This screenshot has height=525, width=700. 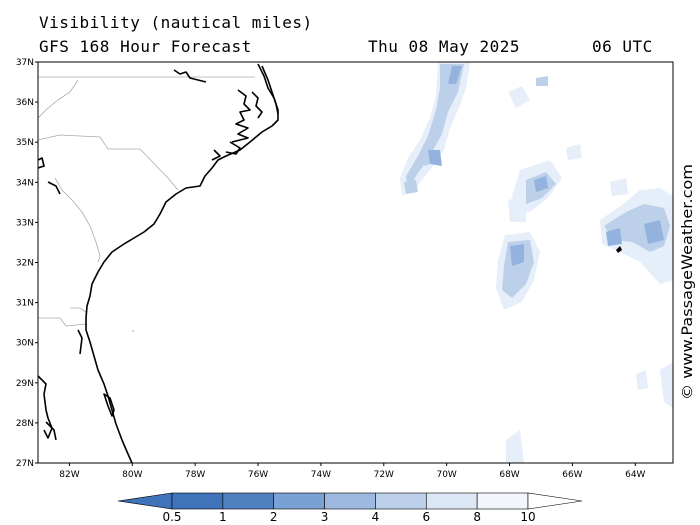 I want to click on legend-label: 6, so click(x=426, y=517).